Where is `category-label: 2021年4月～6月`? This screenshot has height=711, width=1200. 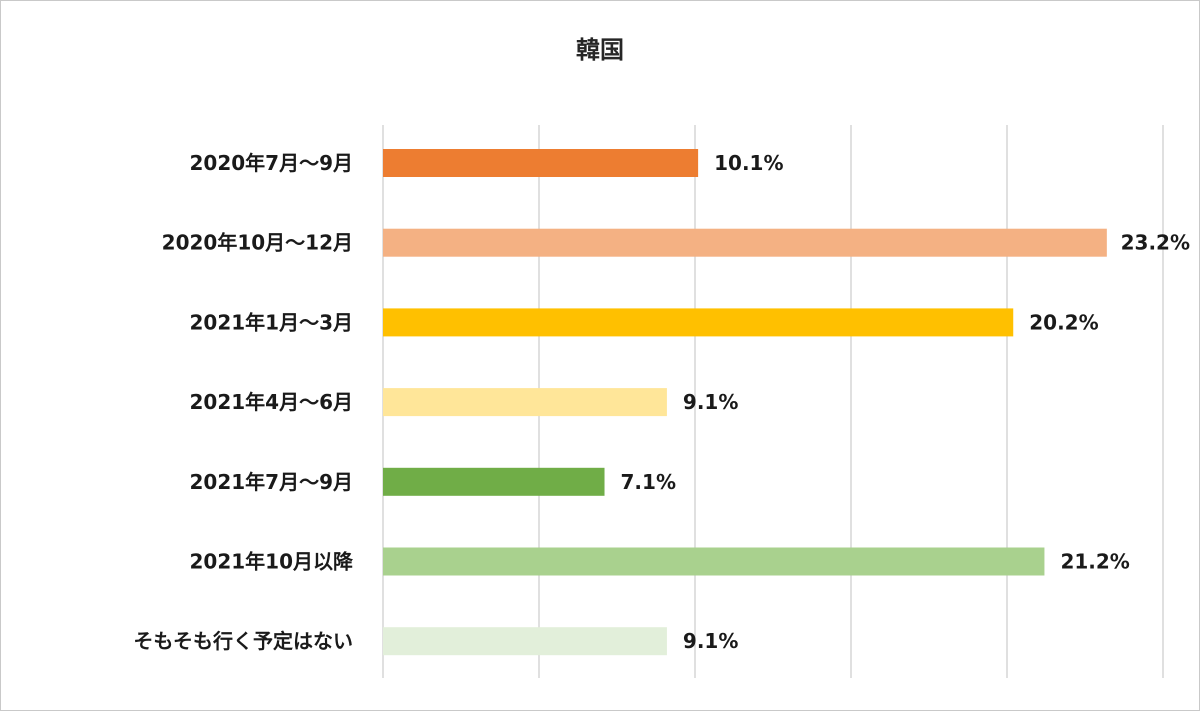 category-label: 2021年4月～6月 is located at coordinates (272, 402).